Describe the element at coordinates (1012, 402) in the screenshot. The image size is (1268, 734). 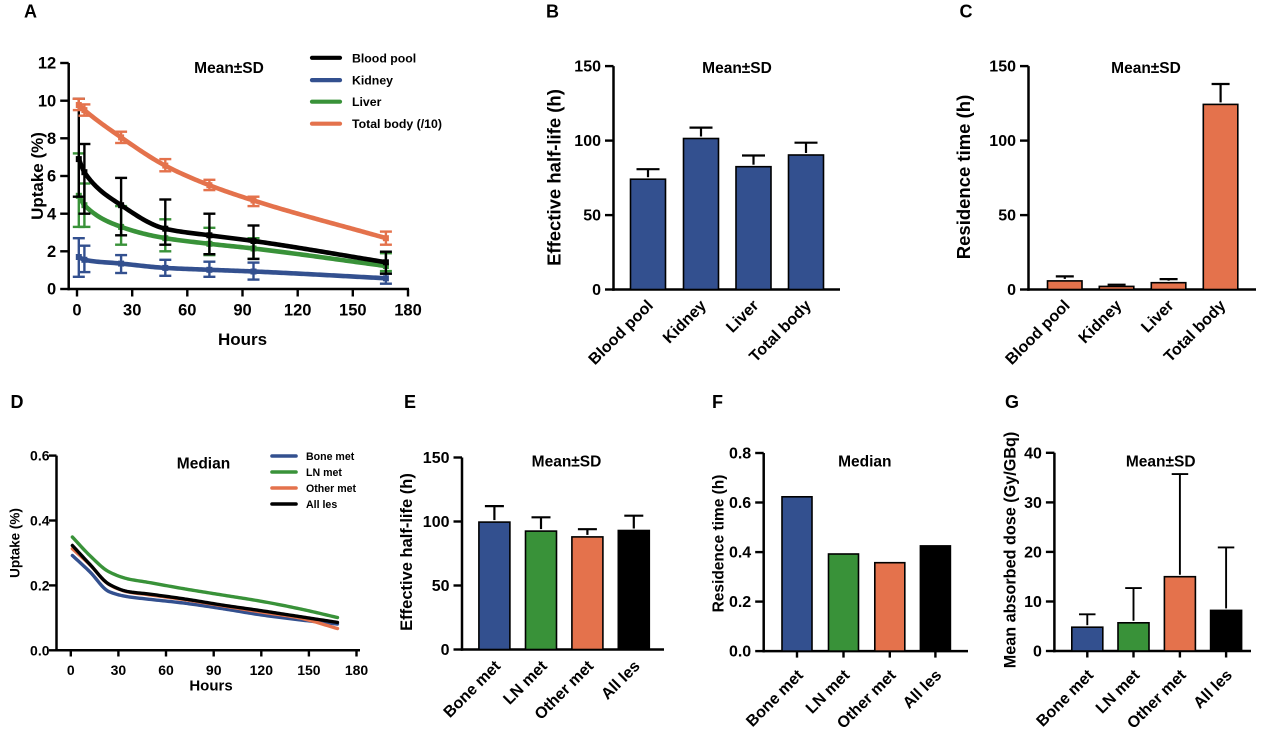
I see `svg-text: G` at that location.